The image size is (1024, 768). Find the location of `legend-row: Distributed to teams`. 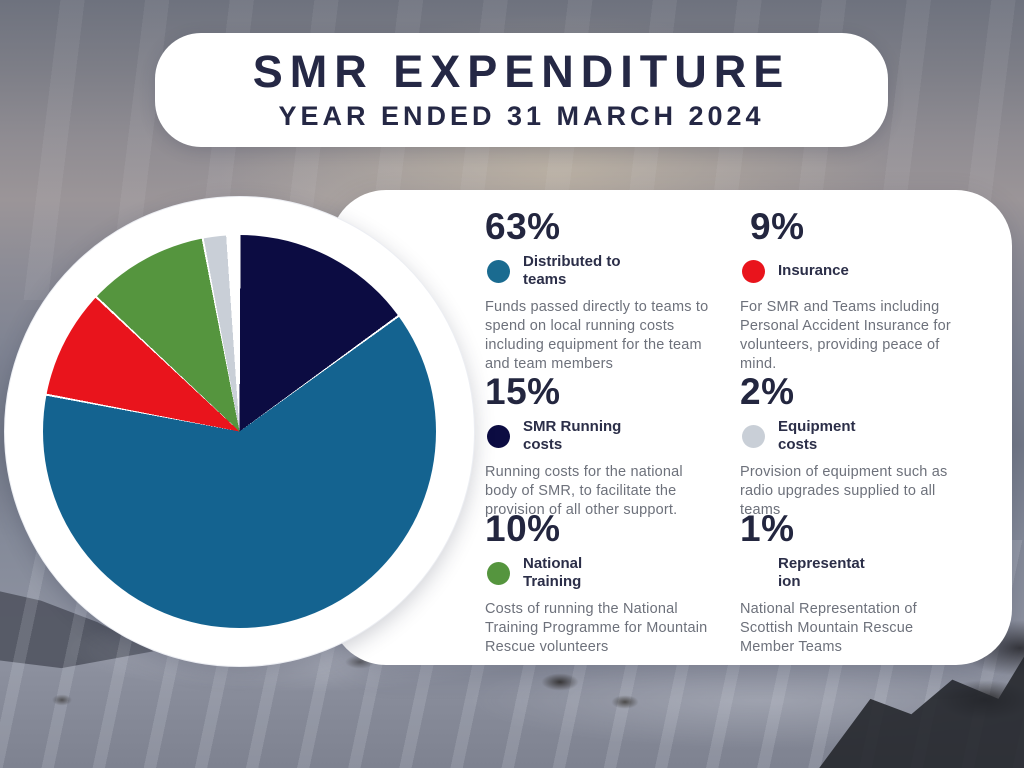

legend-row: Distributed to teams is located at coordinates (604, 271).